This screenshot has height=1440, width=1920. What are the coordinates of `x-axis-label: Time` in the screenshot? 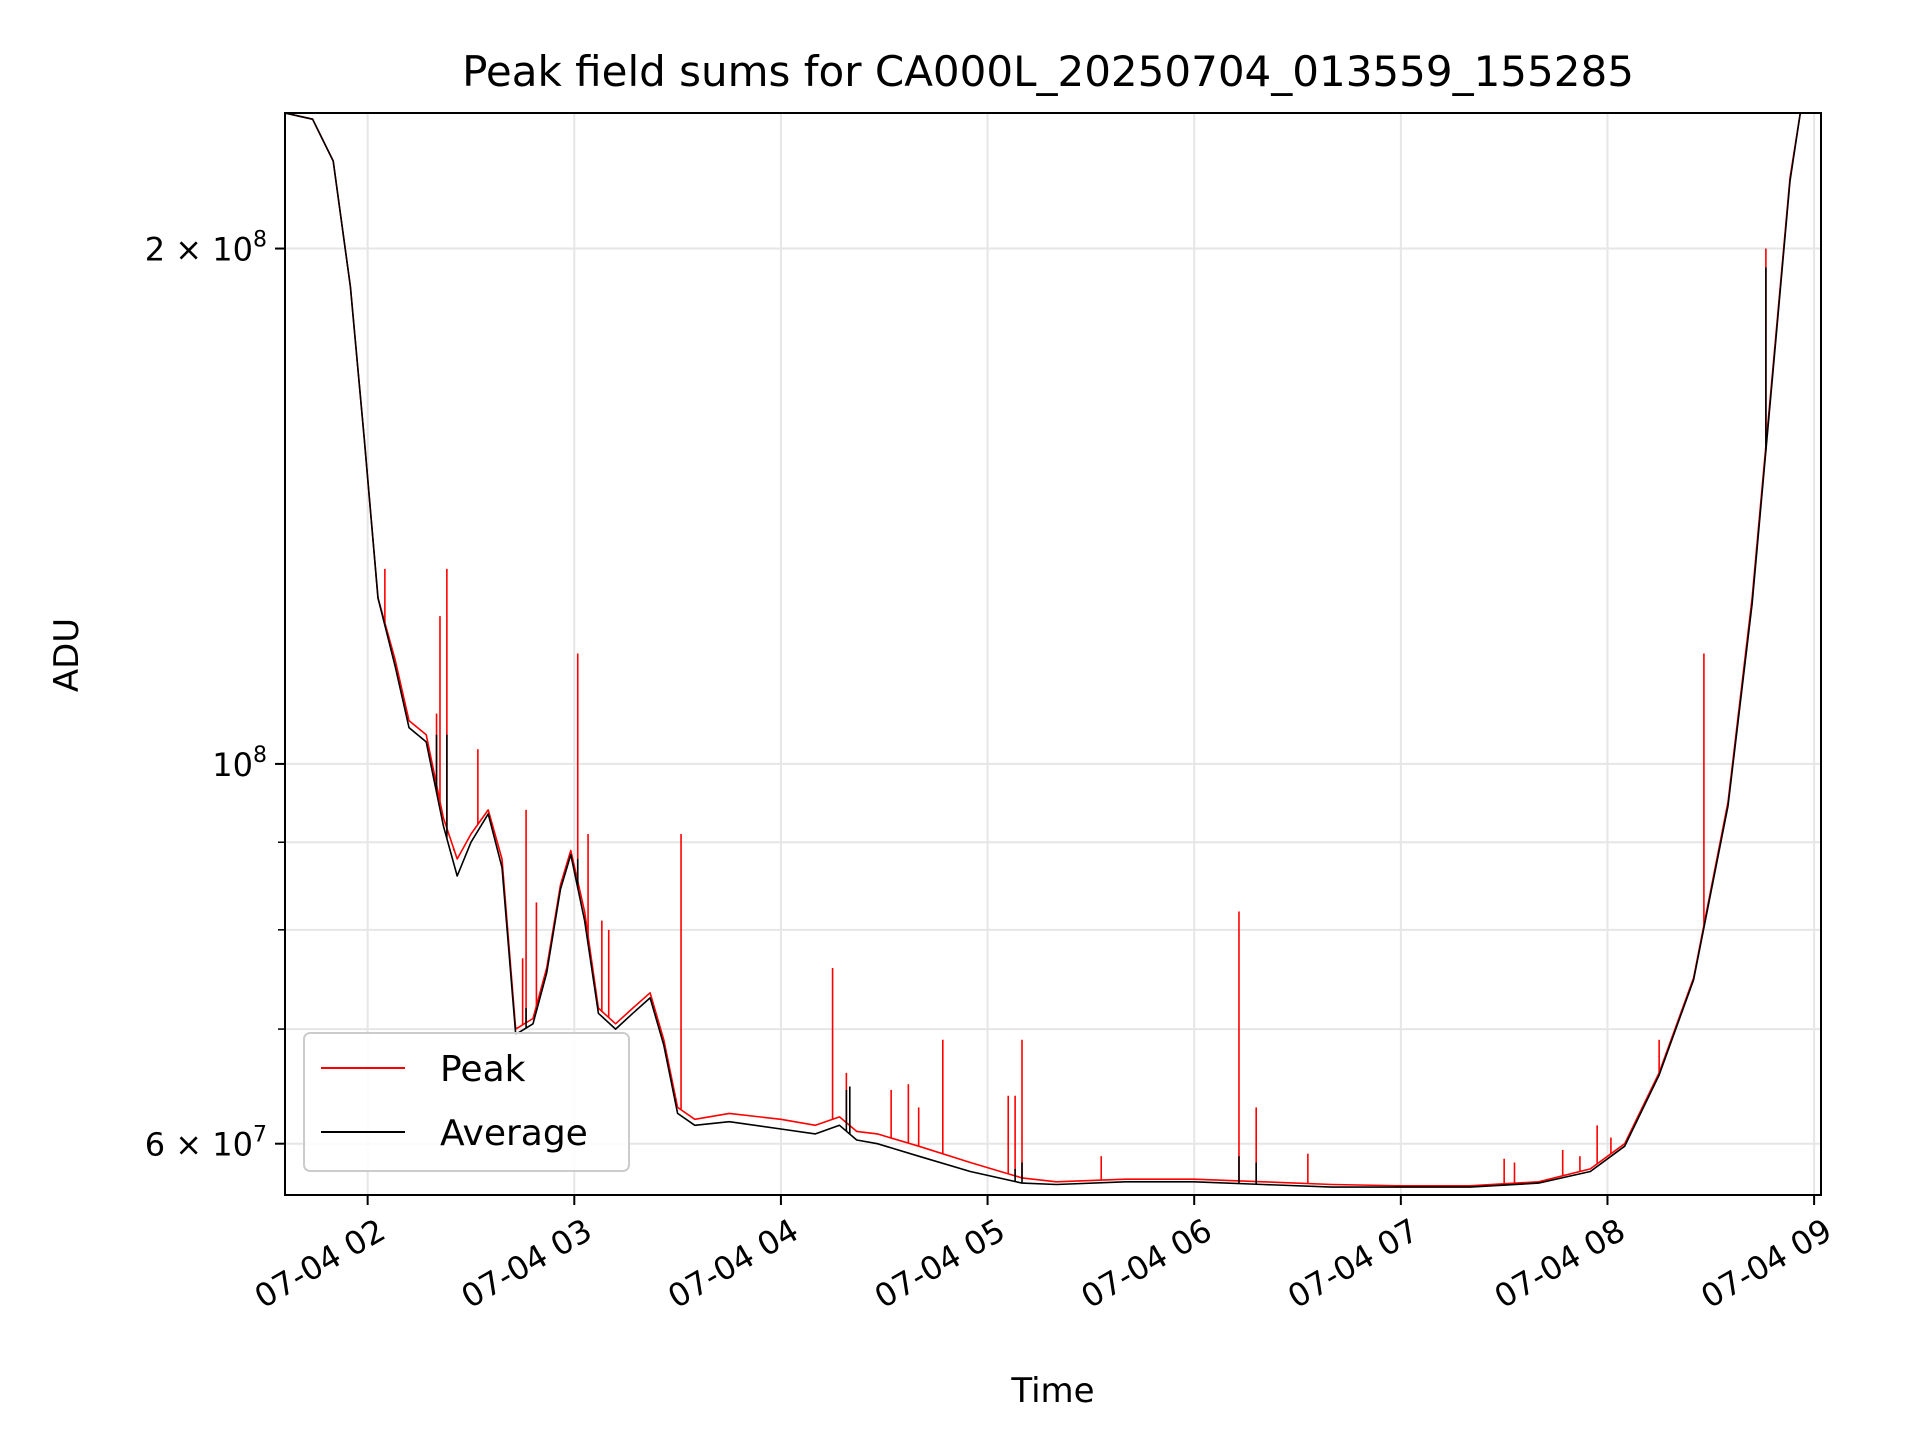 It's located at (1052, 1391).